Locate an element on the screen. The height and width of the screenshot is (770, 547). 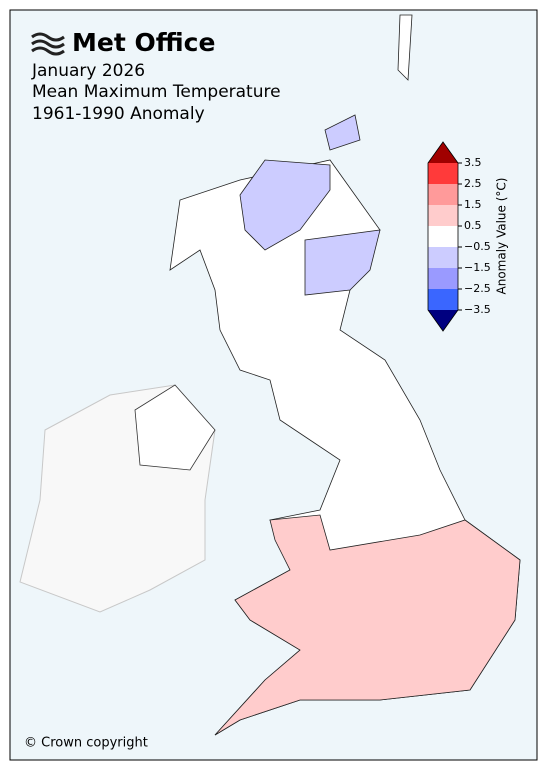
colorbar-tick-label: 2.5 is located at coordinates (473, 183).